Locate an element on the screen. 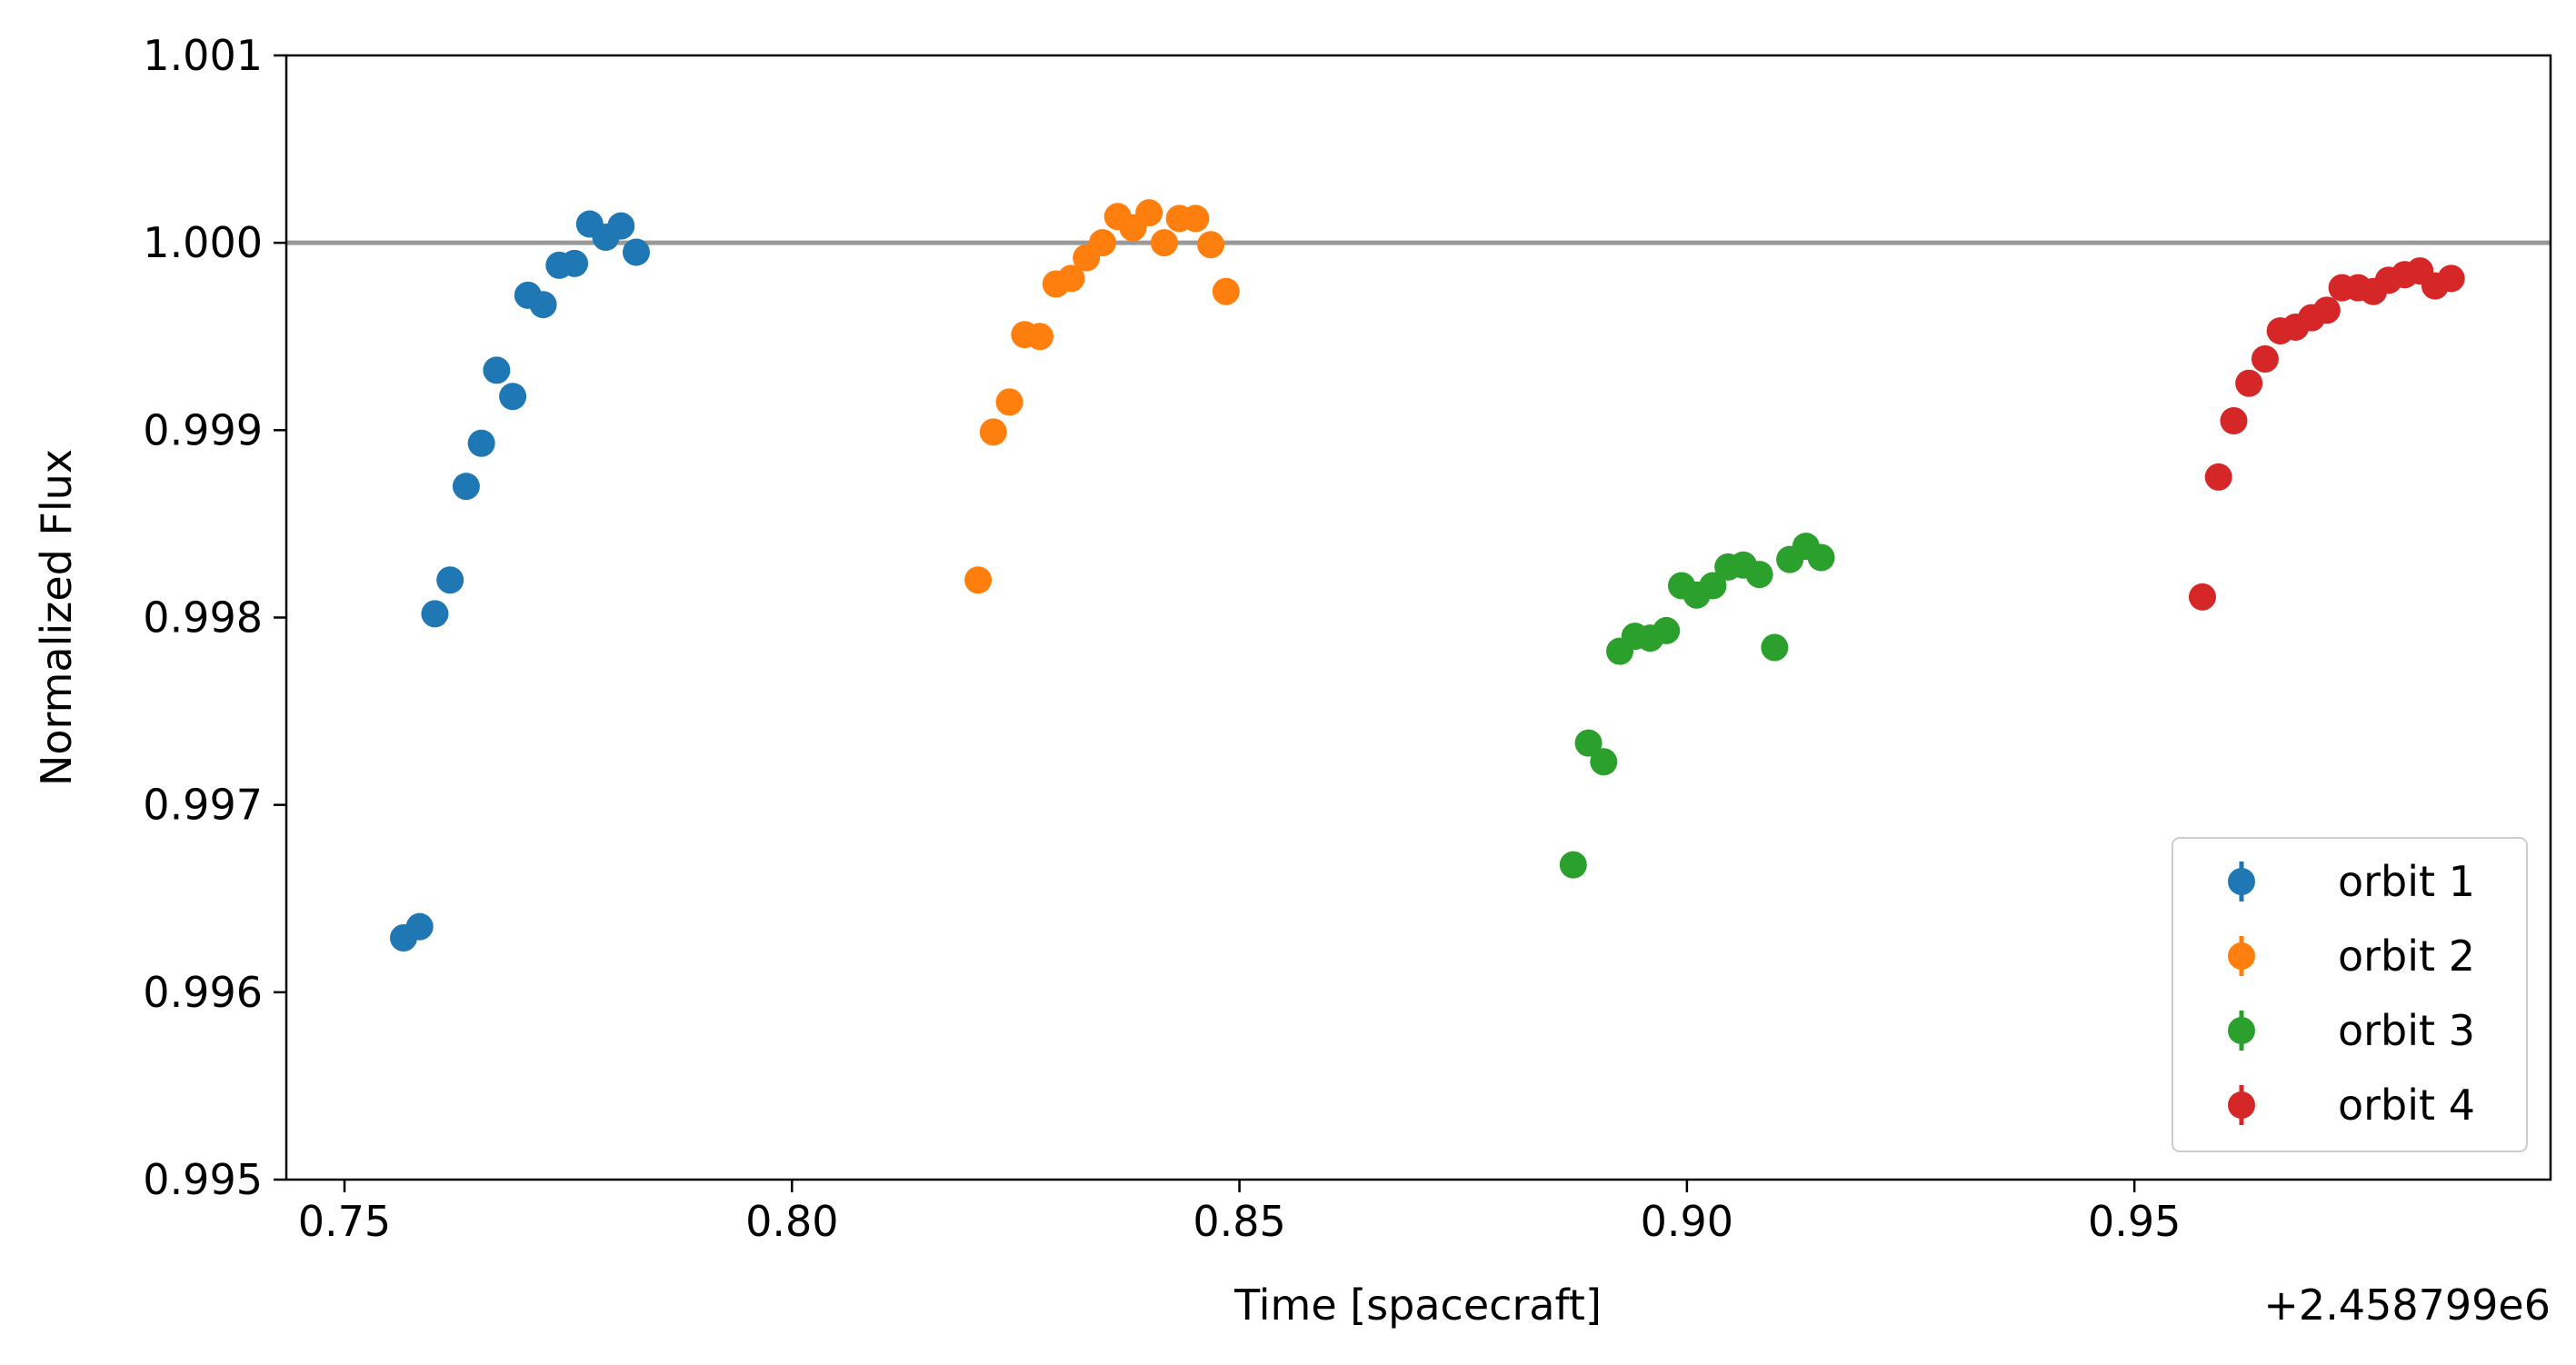  legend-item: orbit 4 is located at coordinates (2351, 1106).